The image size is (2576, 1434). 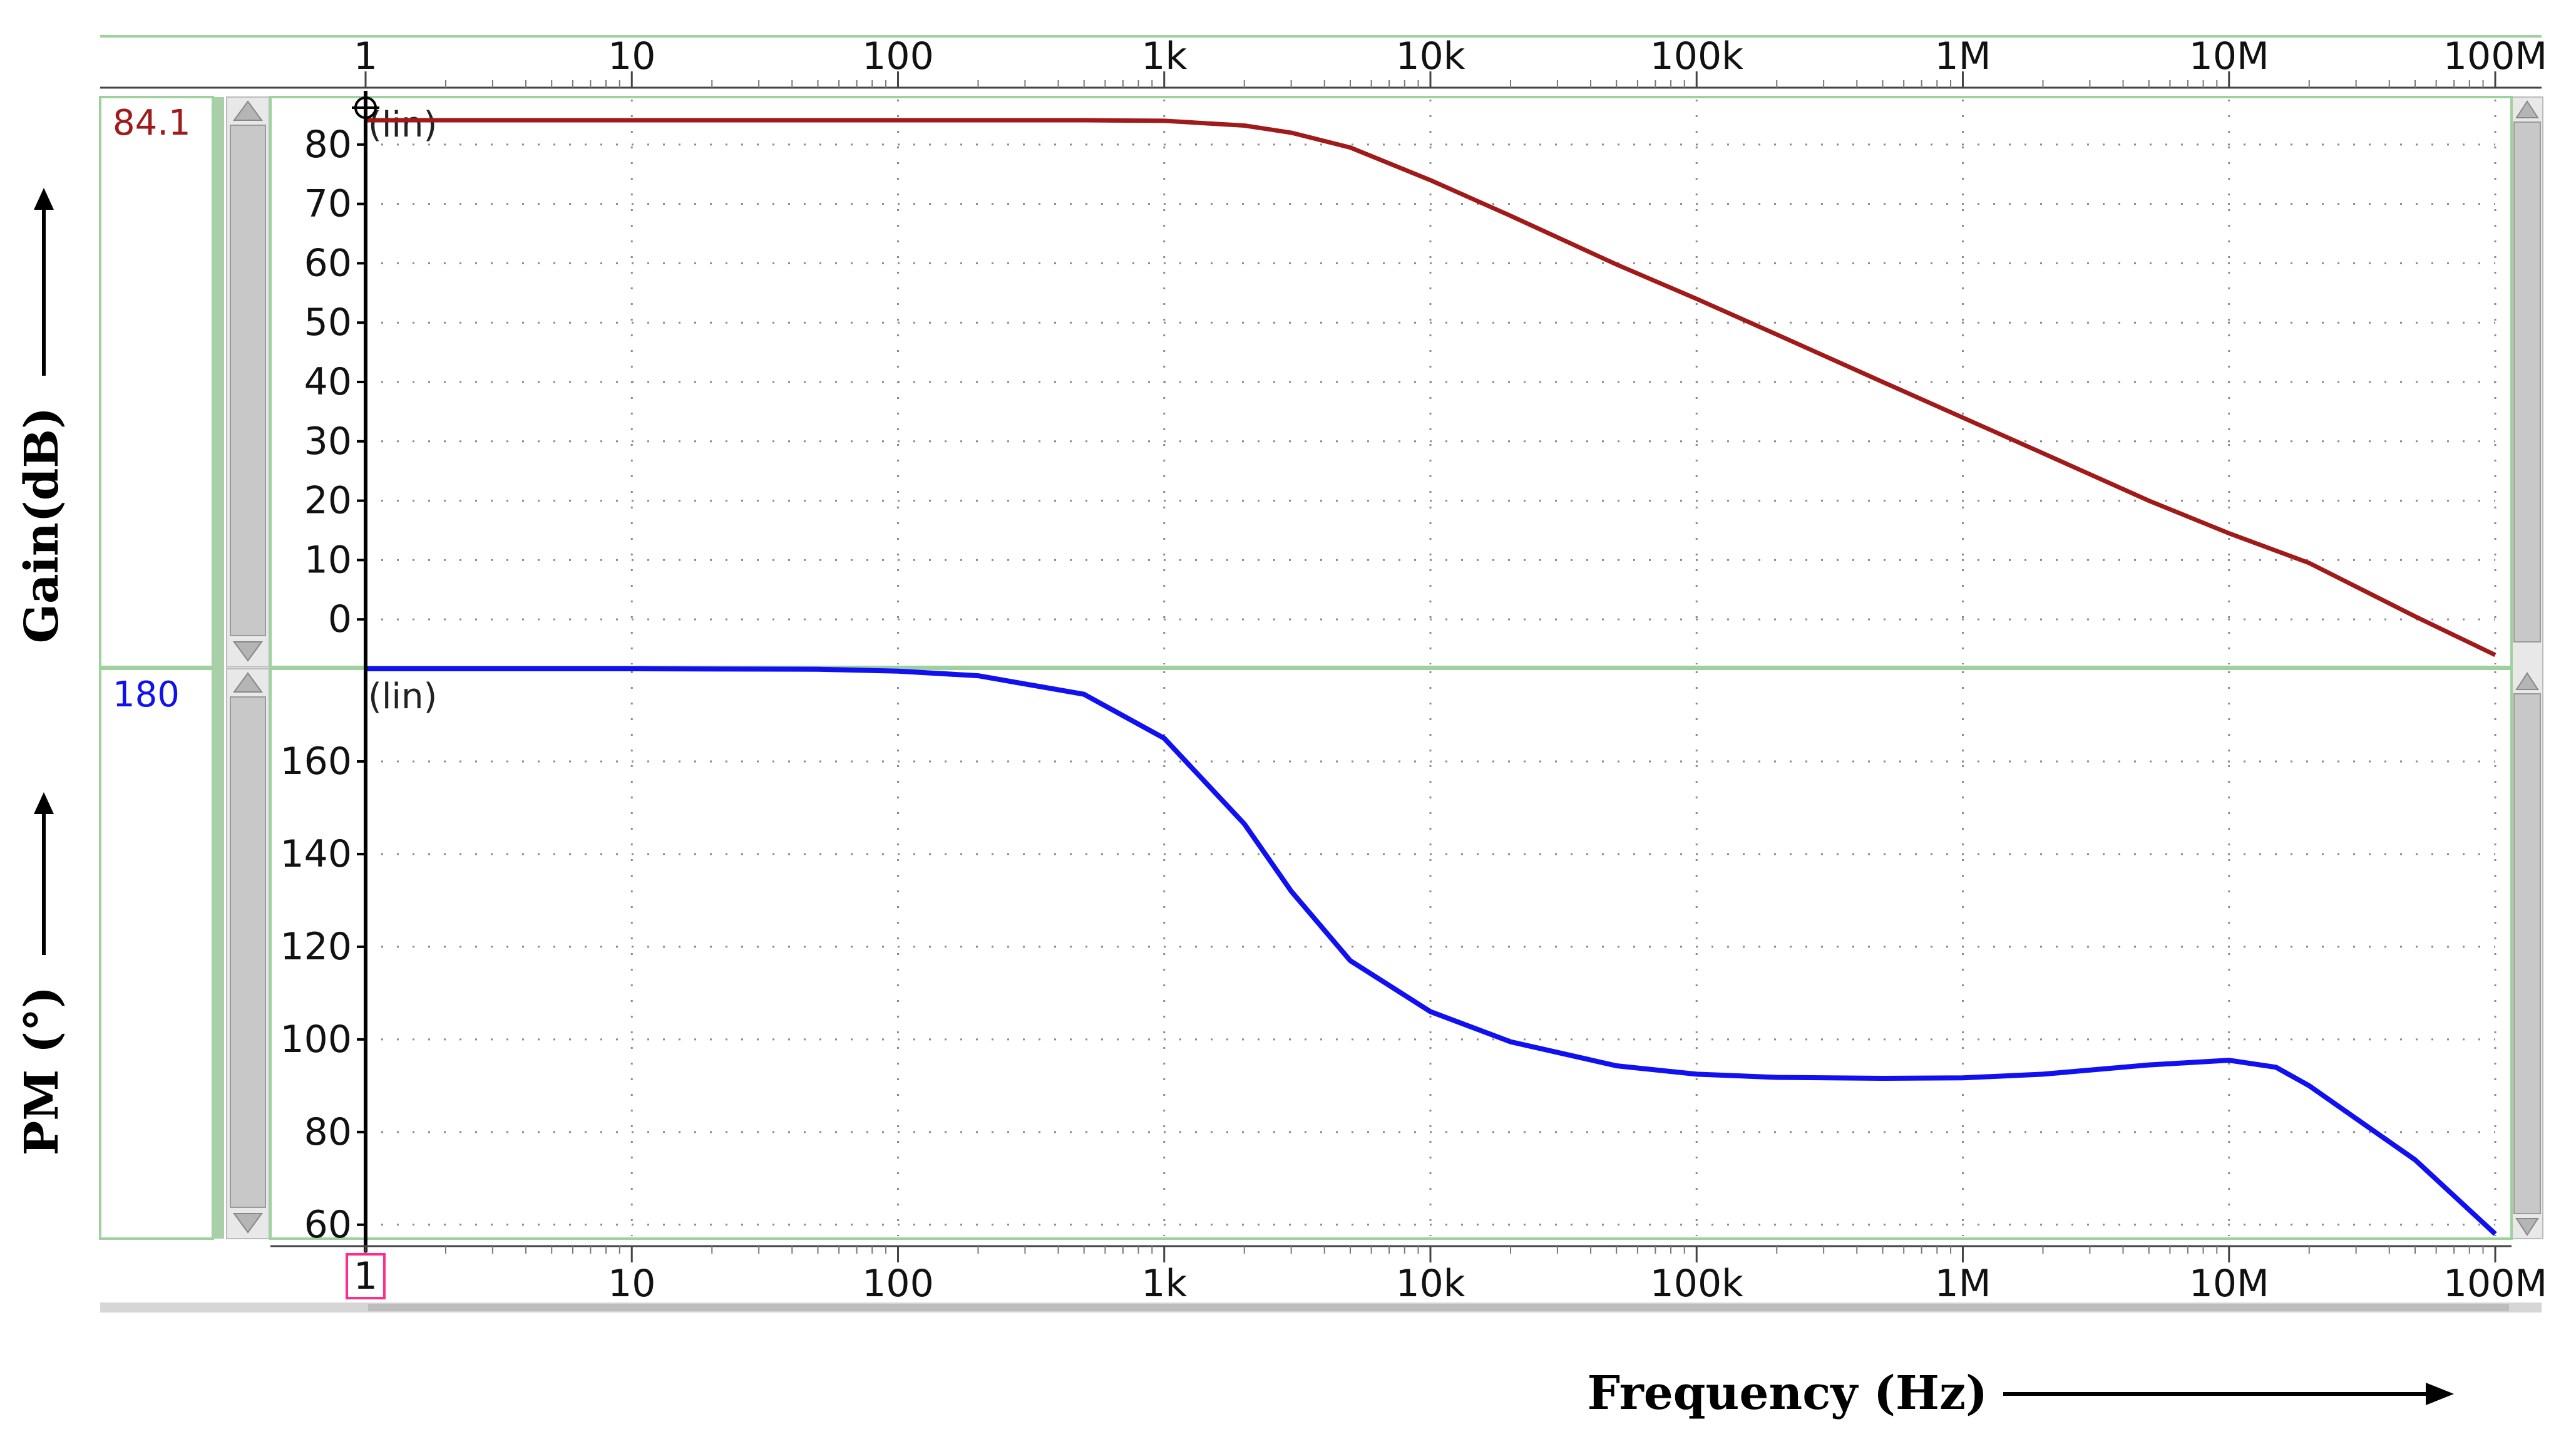 I want to click on phase-y-tick-label: 120, so click(x=316, y=947).